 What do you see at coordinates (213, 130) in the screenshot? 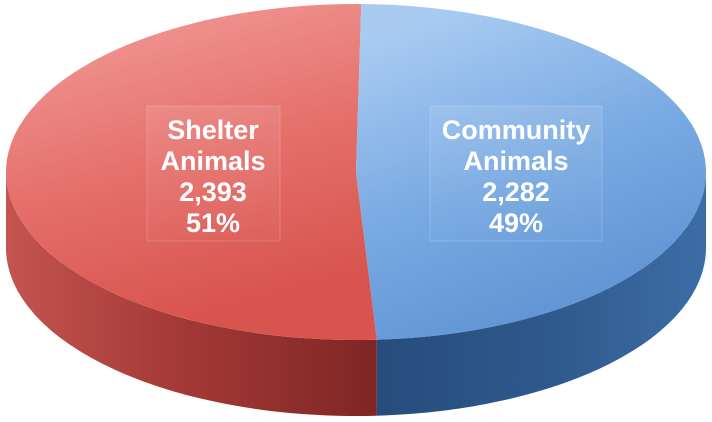
I see `label-name-line-1: Shelter` at bounding box center [213, 130].